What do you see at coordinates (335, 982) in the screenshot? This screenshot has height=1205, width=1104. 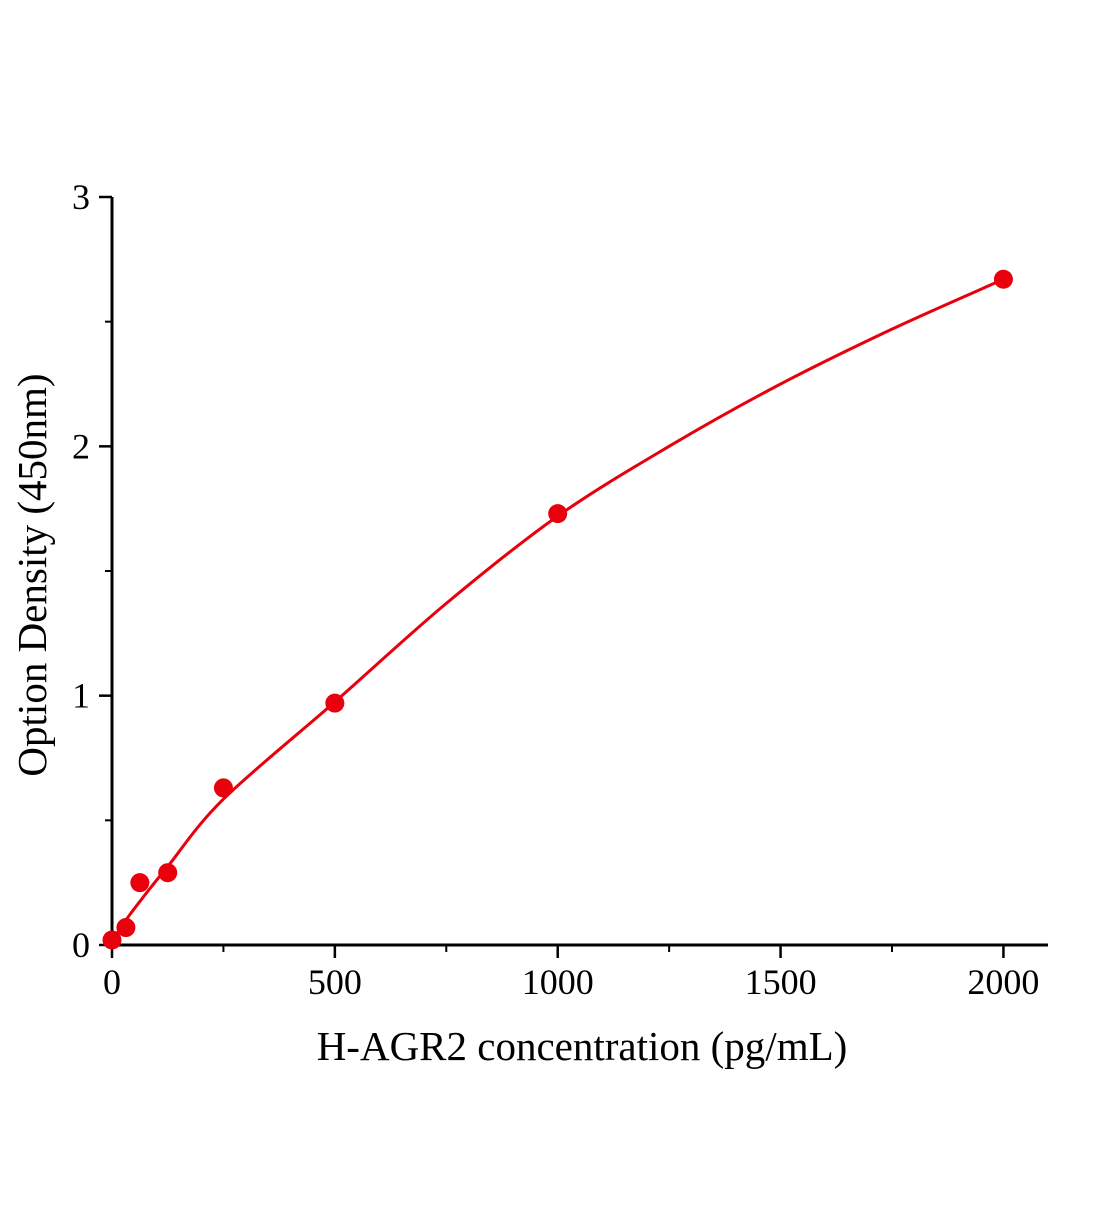 I see `x-tick-label: 500` at bounding box center [335, 982].